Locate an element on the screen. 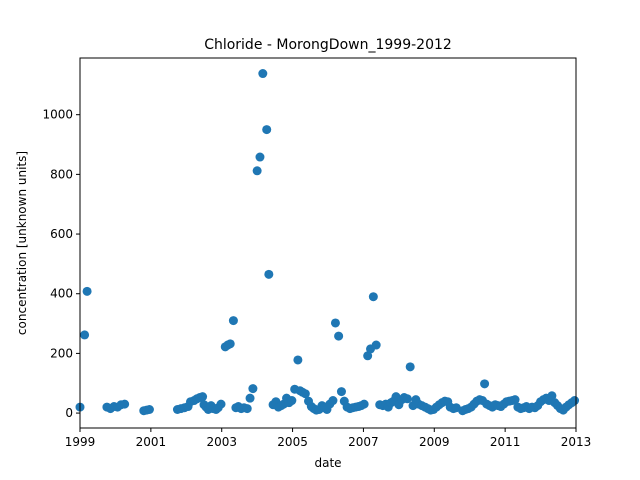 The width and height of the screenshot is (640, 480). x-tick-label: 2003 is located at coordinates (221, 442).